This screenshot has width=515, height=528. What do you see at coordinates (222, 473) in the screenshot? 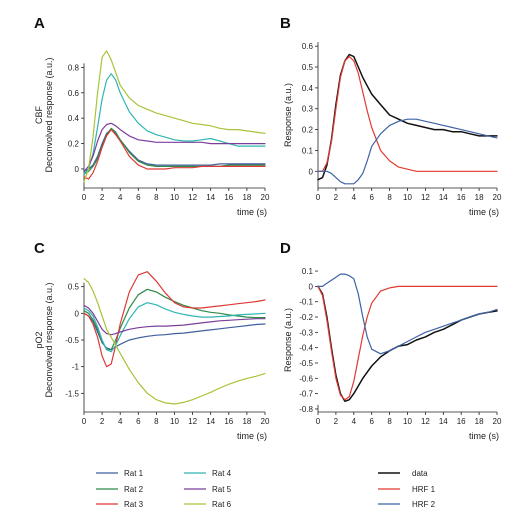
I see `legend-label-rat-4: Rat 4` at bounding box center [222, 473].